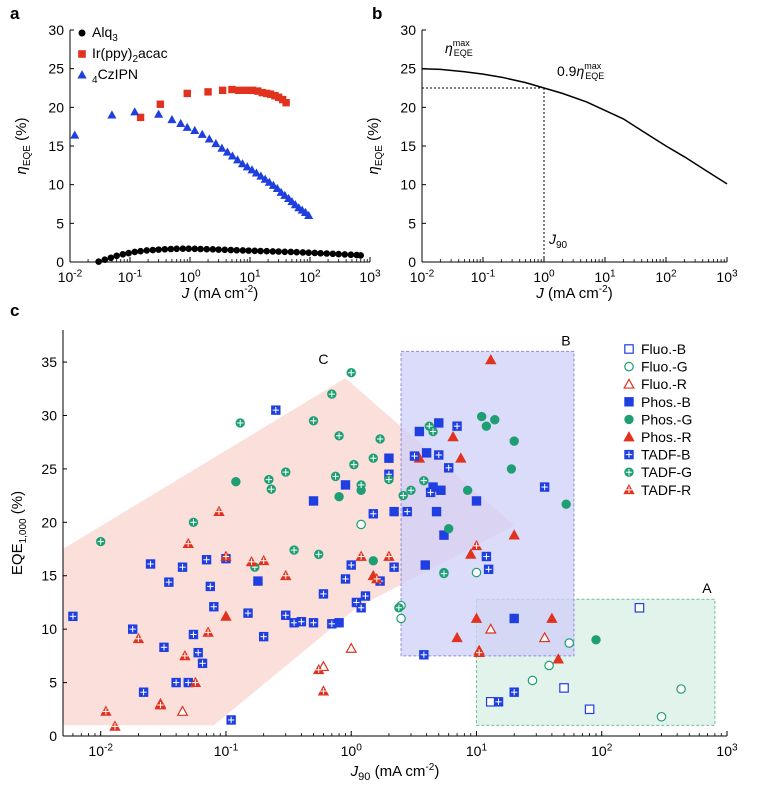 The width and height of the screenshot is (761, 802). What do you see at coordinates (219, 293) in the screenshot?
I see `x-axis-label-a: J (mA cm-2)` at bounding box center [219, 293].